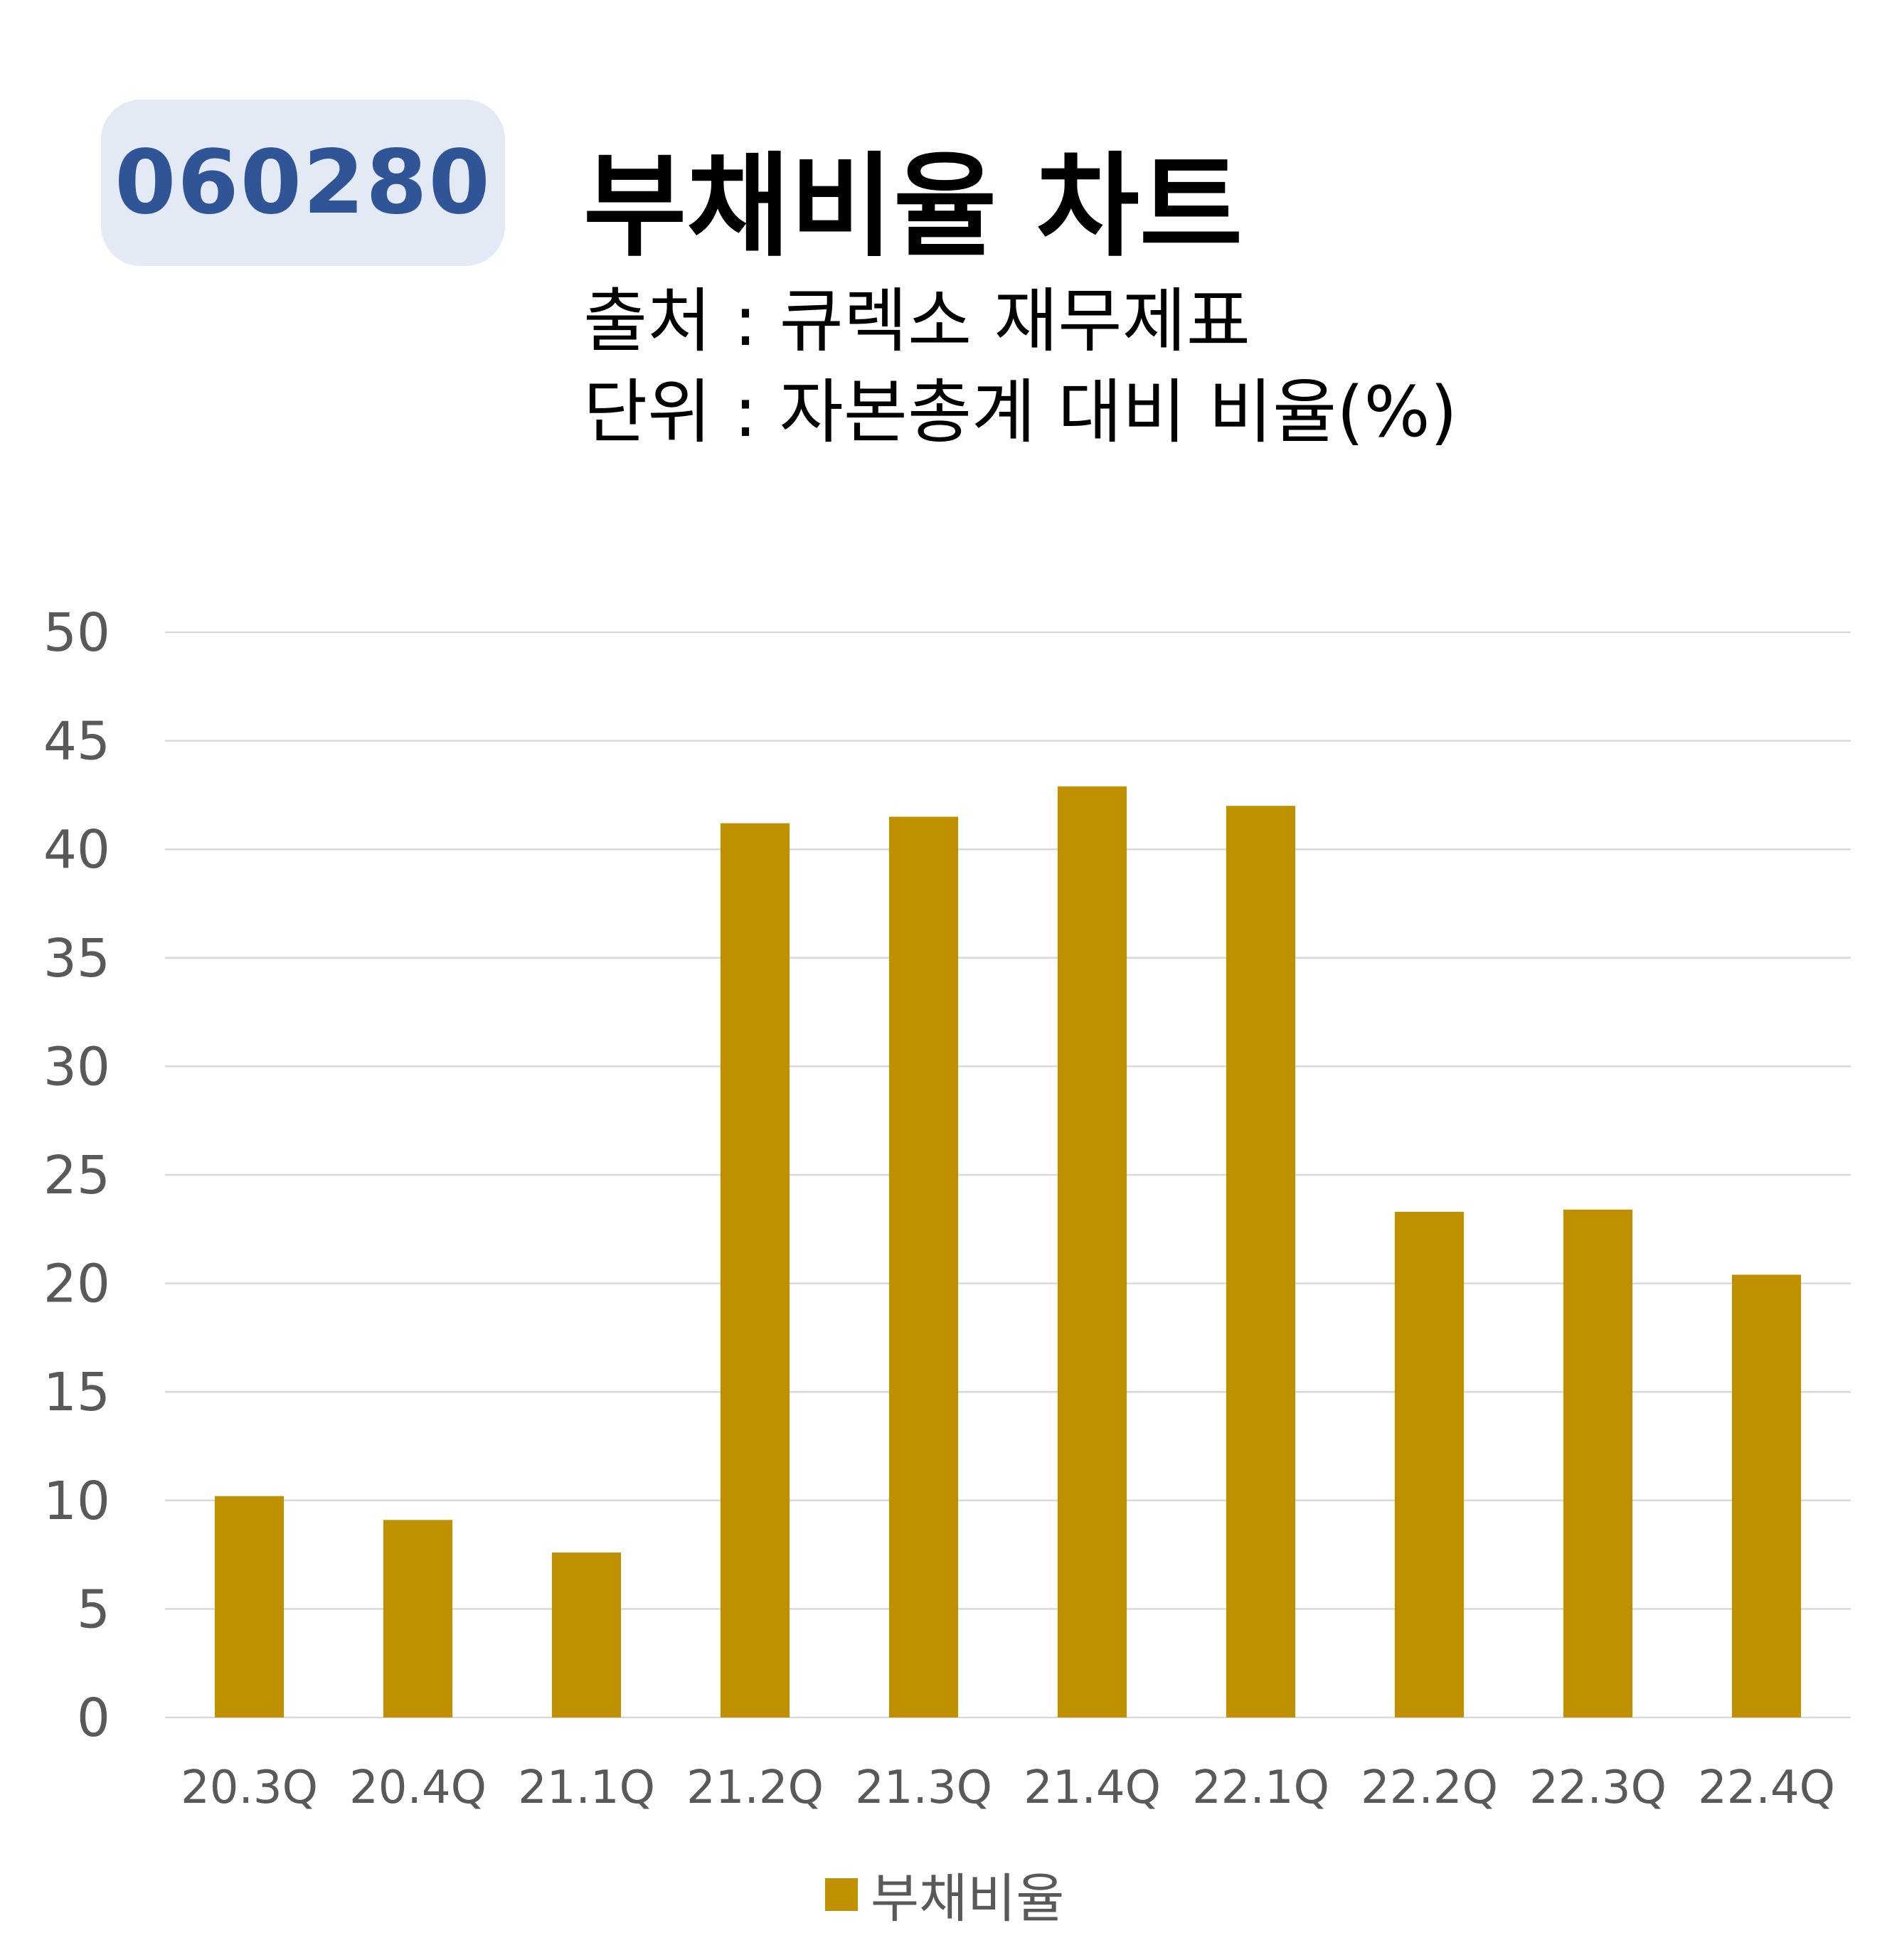  I want to click on x-tick-label: 20.3Q, so click(250, 1788).